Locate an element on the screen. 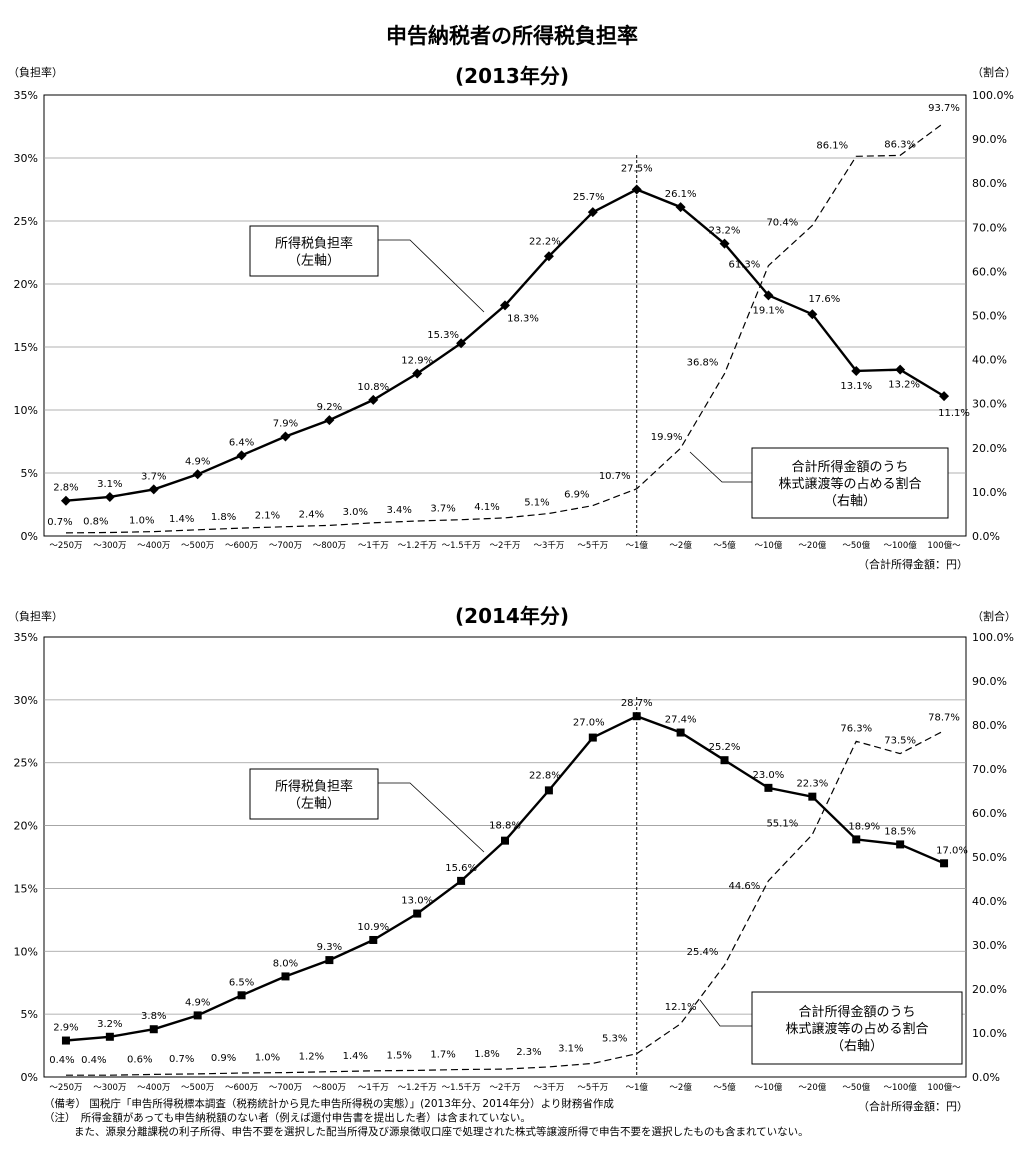  data-label: 18.5% is located at coordinates (900, 831).